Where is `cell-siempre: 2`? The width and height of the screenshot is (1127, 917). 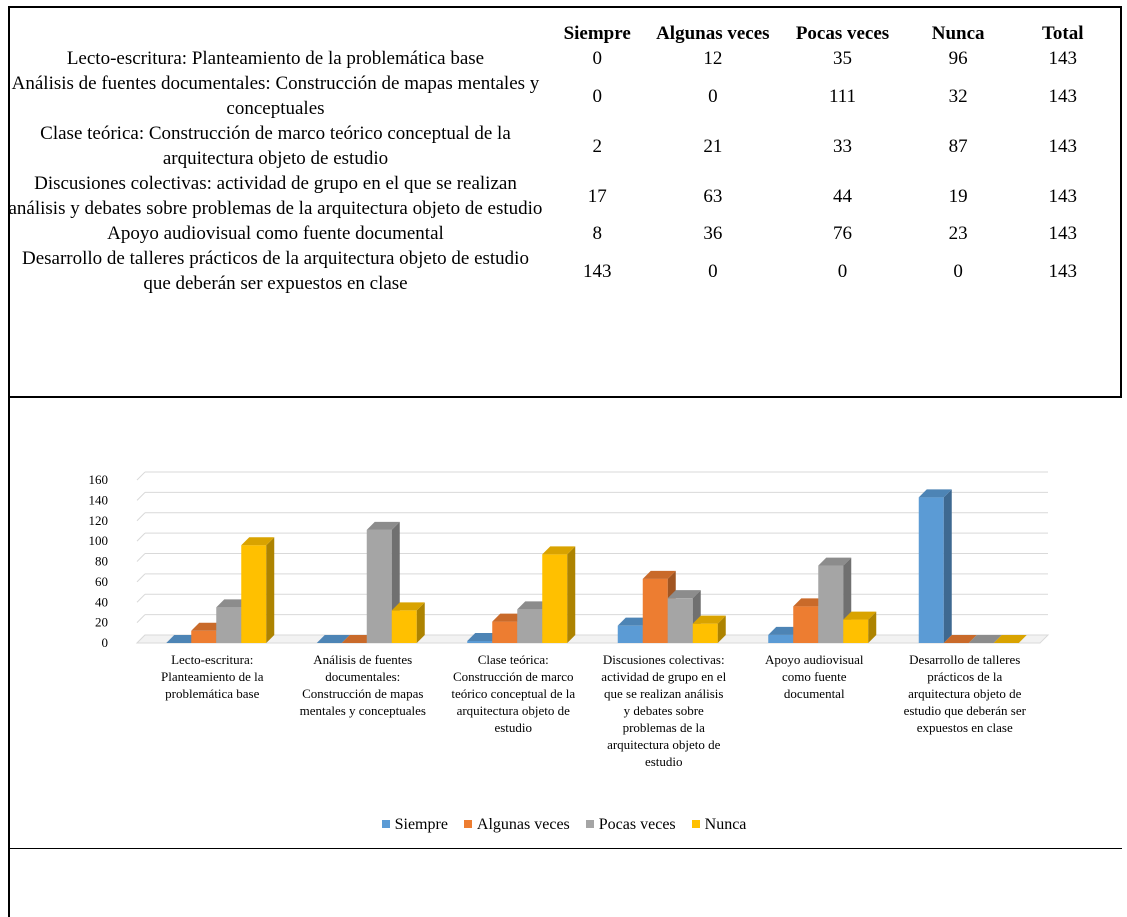 cell-siempre: 2 is located at coordinates (597, 146).